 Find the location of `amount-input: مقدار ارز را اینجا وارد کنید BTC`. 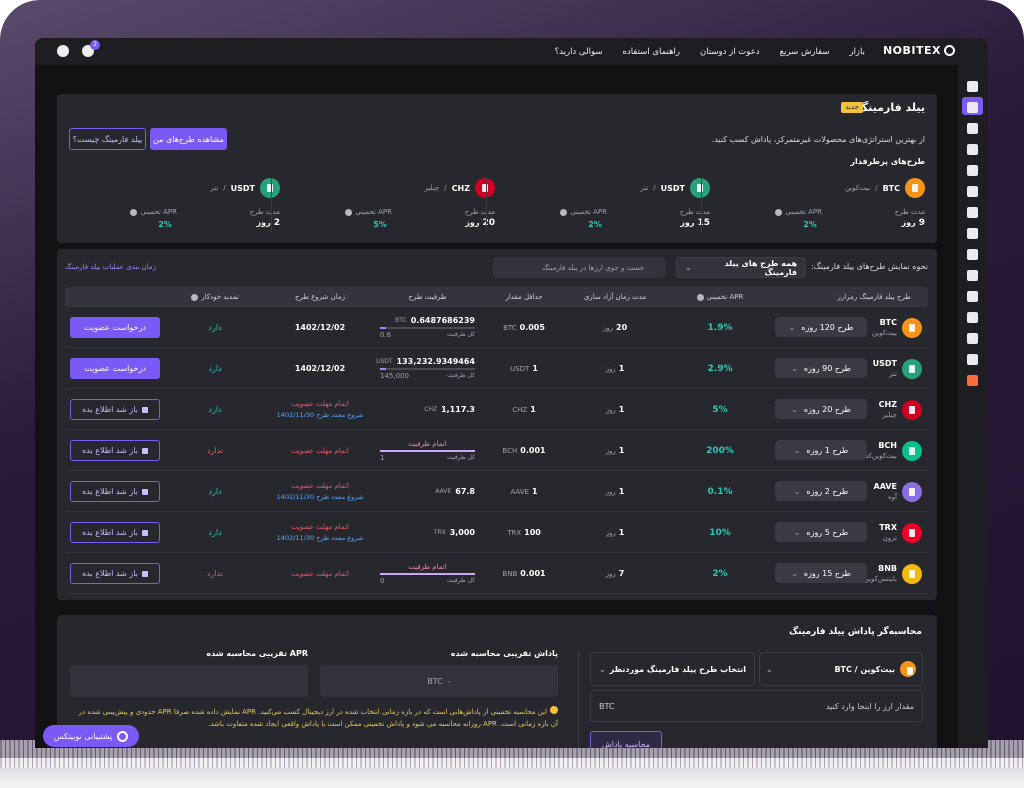

amount-input: مقدار ارز را اینجا وارد کنید BTC is located at coordinates (756, 706).